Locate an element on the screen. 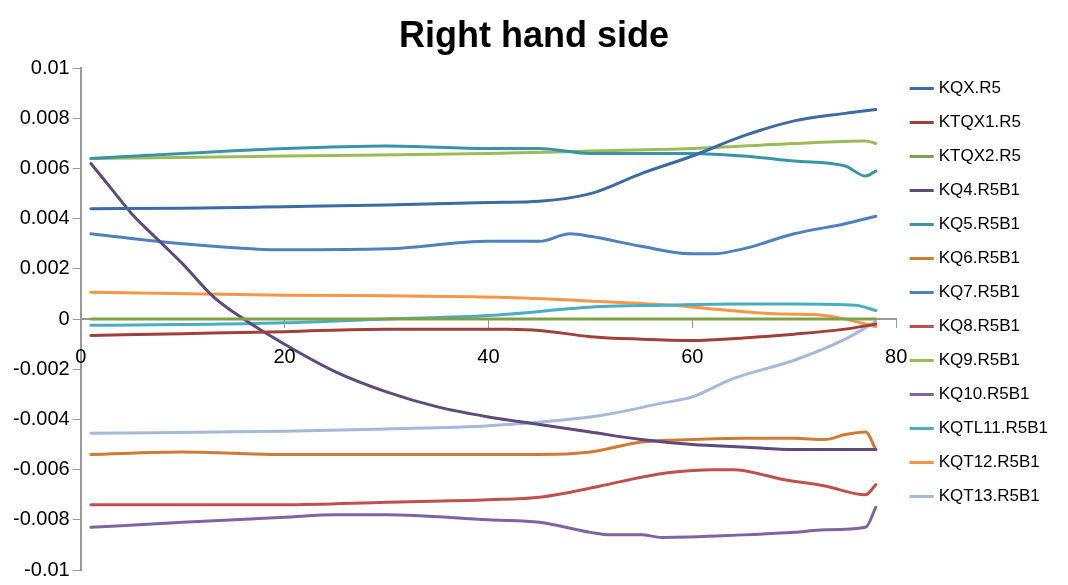 Image resolution: width=1068 pixels, height=585 pixels. y-tick-label: 0.004 is located at coordinates (44, 217).